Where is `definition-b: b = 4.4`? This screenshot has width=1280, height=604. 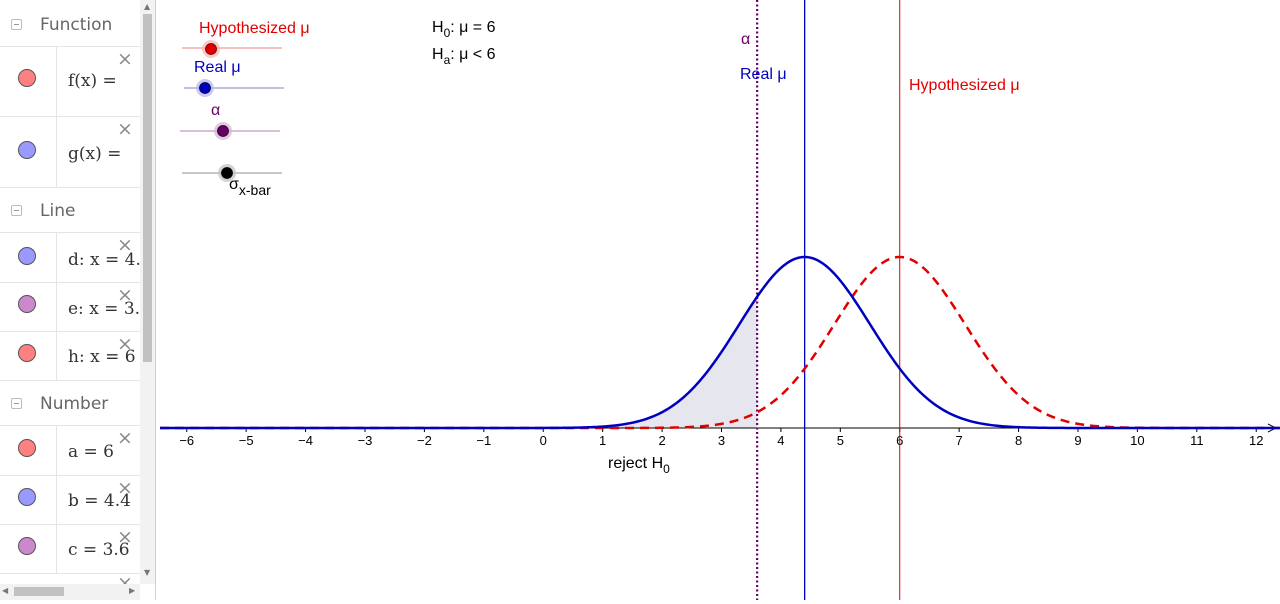
definition-b: b = 4.4 is located at coordinates (99, 501).